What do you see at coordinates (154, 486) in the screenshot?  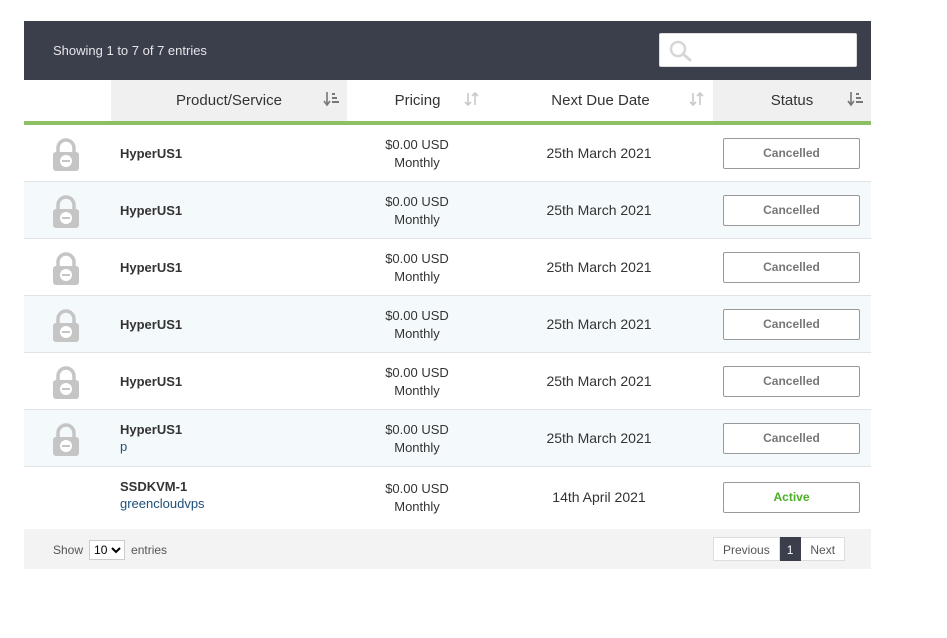 I see `product-name: SSDKVM-1` at bounding box center [154, 486].